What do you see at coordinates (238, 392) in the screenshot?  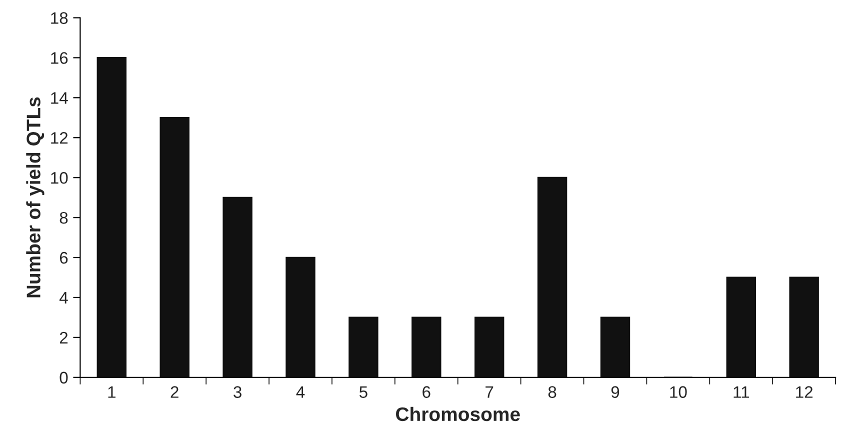 I see `x-tick-label: 3` at bounding box center [238, 392].